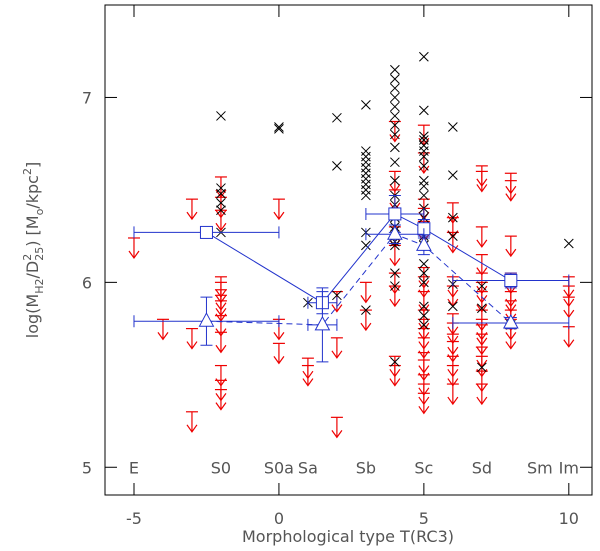  What do you see at coordinates (569, 467) in the screenshot?
I see `type-label: Im` at bounding box center [569, 467].